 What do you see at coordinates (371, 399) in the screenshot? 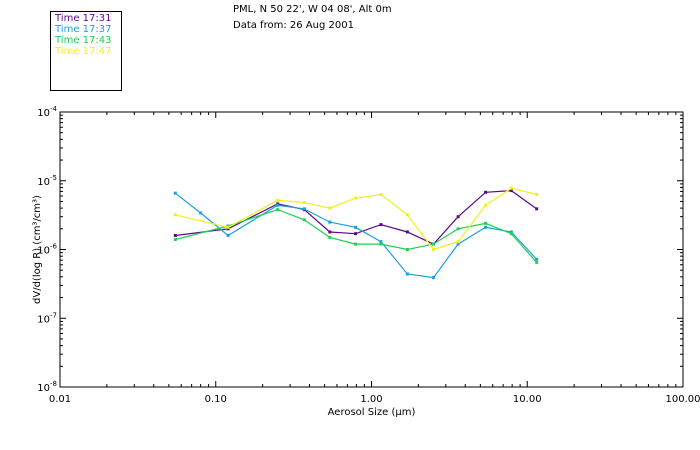
I see `x-tick-label: 1.00` at bounding box center [371, 399].